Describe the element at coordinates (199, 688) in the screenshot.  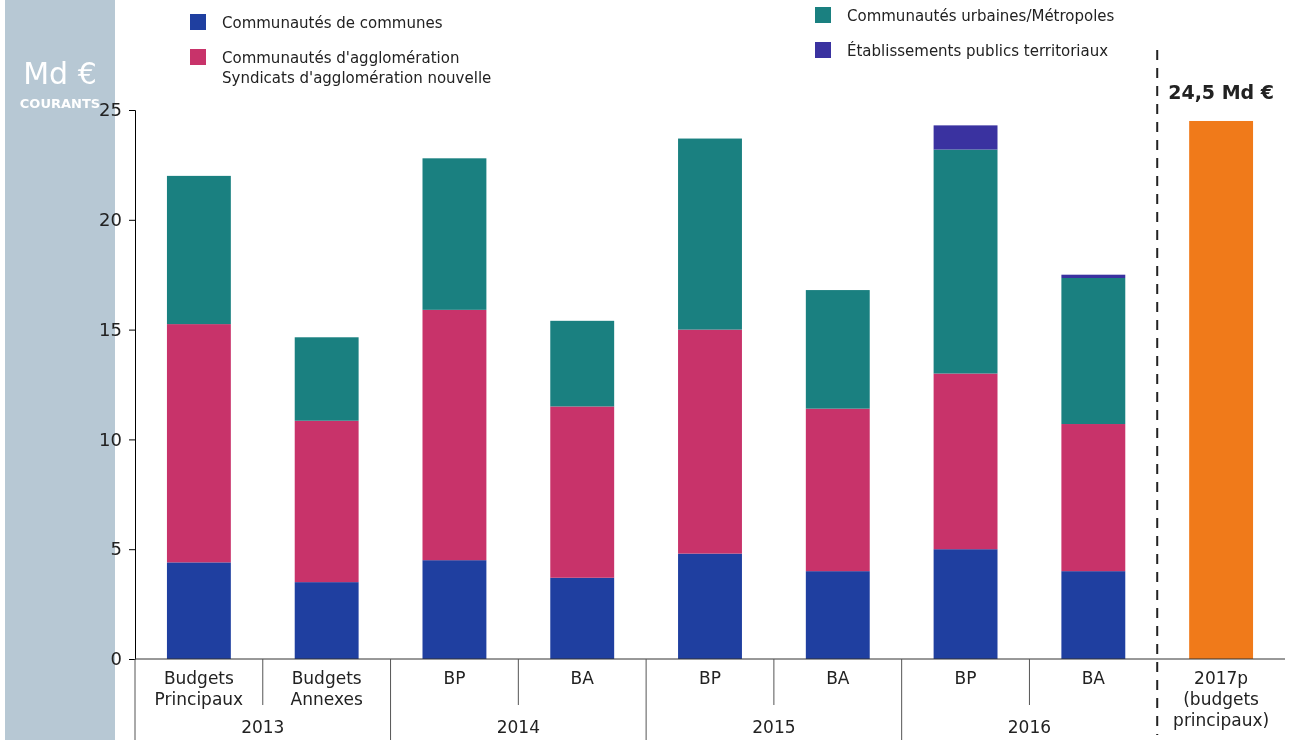
I see `x-tick-label: Budgets Principaux` at that location.